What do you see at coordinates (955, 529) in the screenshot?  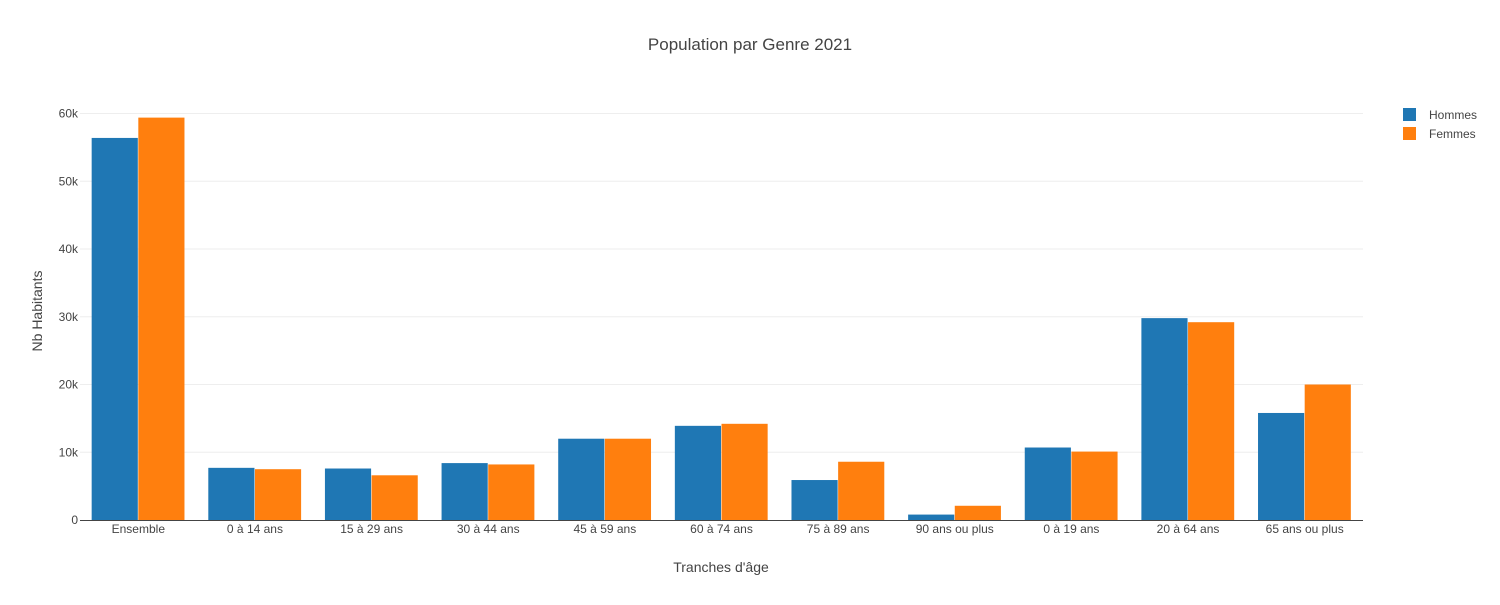 I see `x-tick-label: 90 ans ou plus` at bounding box center [955, 529].